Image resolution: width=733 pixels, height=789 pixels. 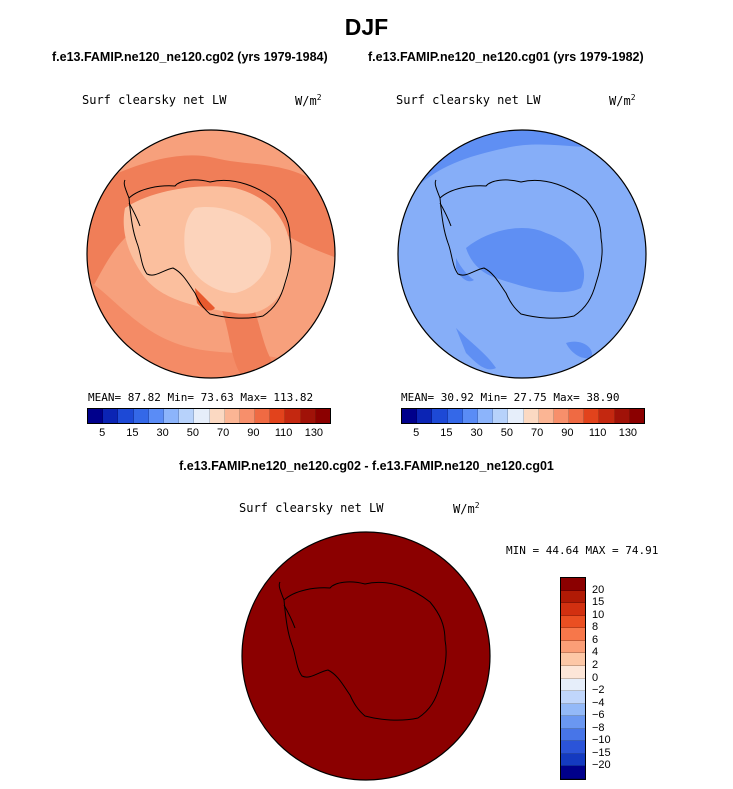 What do you see at coordinates (525, 260) in the screenshot?
I see `right-continent-fill` at bounding box center [525, 260].